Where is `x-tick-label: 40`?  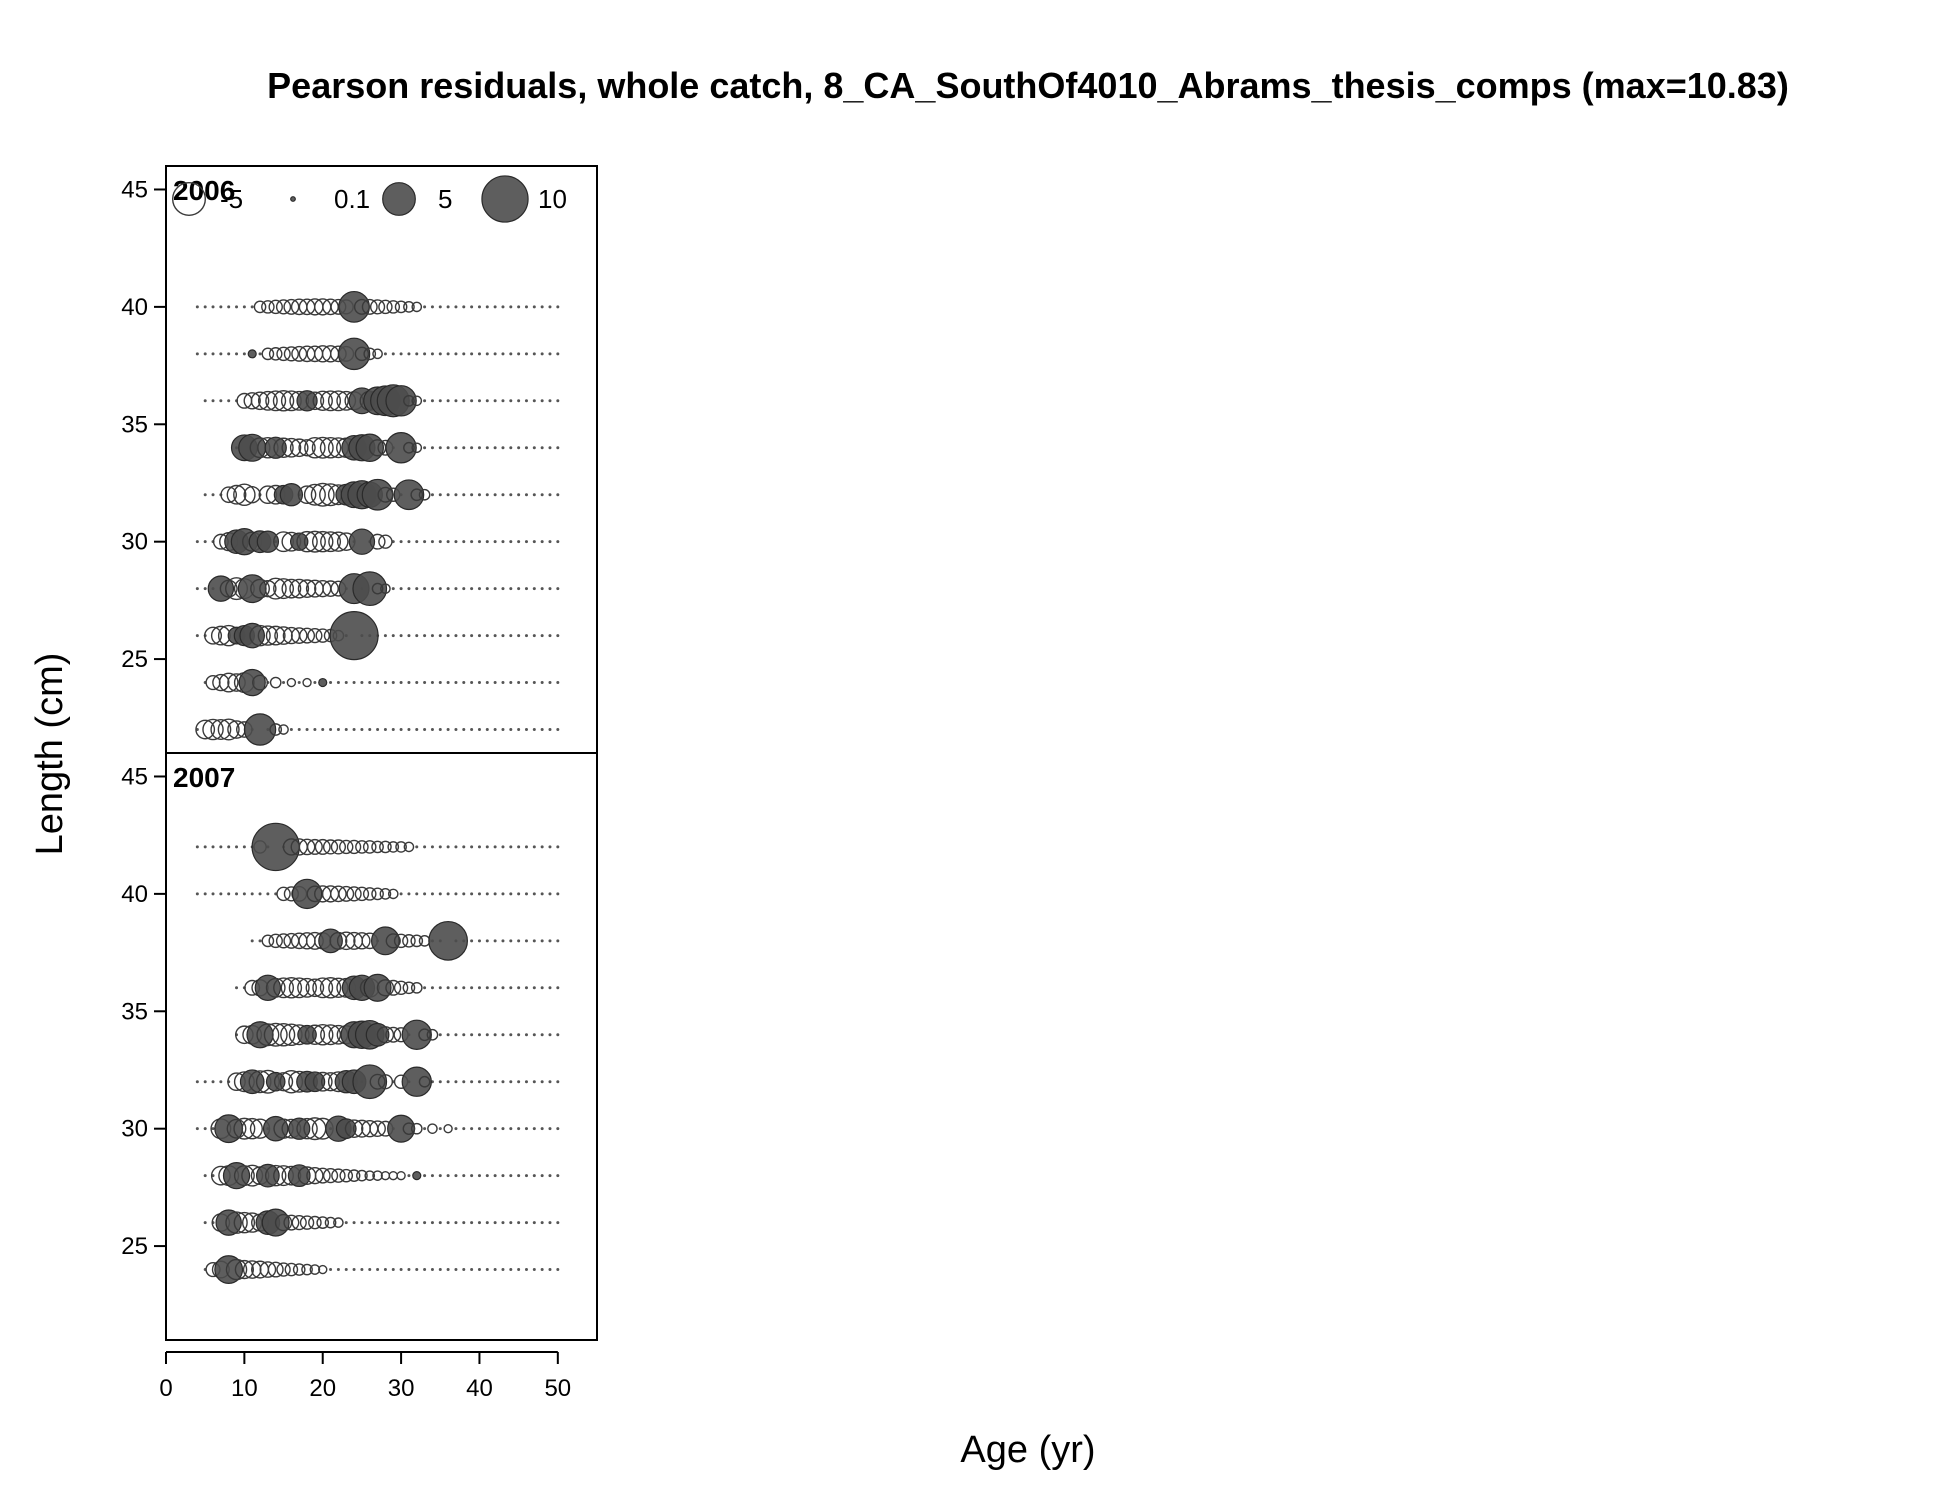
x-tick-label: 40 is located at coordinates (479, 1388).